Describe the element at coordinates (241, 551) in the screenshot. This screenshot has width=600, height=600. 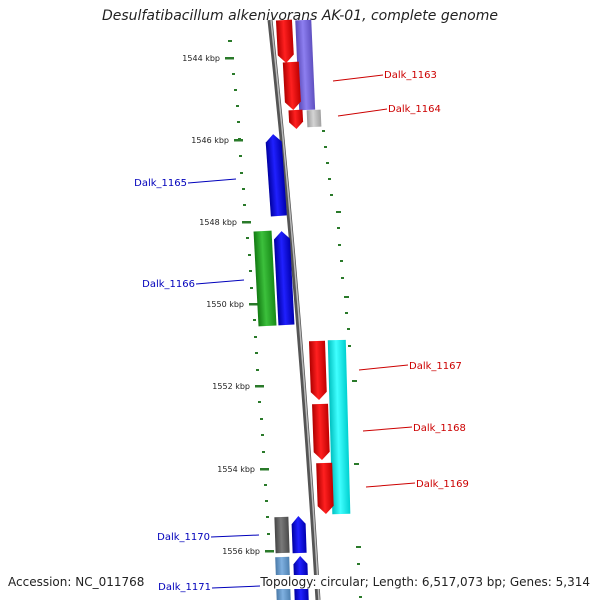
I see `ruler-tick-label: 1556 kbp` at that location.